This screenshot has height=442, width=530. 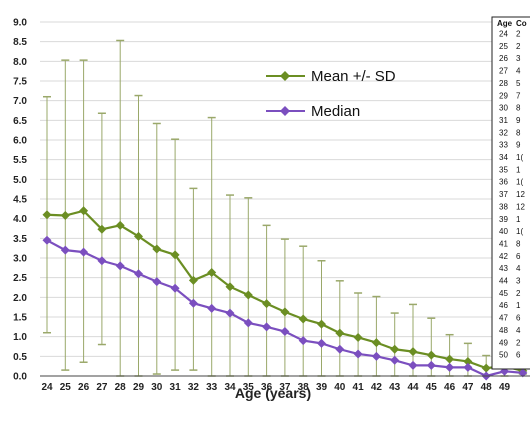 What do you see at coordinates (47, 387) in the screenshot?
I see `x-tick-label: 24` at bounding box center [47, 387].